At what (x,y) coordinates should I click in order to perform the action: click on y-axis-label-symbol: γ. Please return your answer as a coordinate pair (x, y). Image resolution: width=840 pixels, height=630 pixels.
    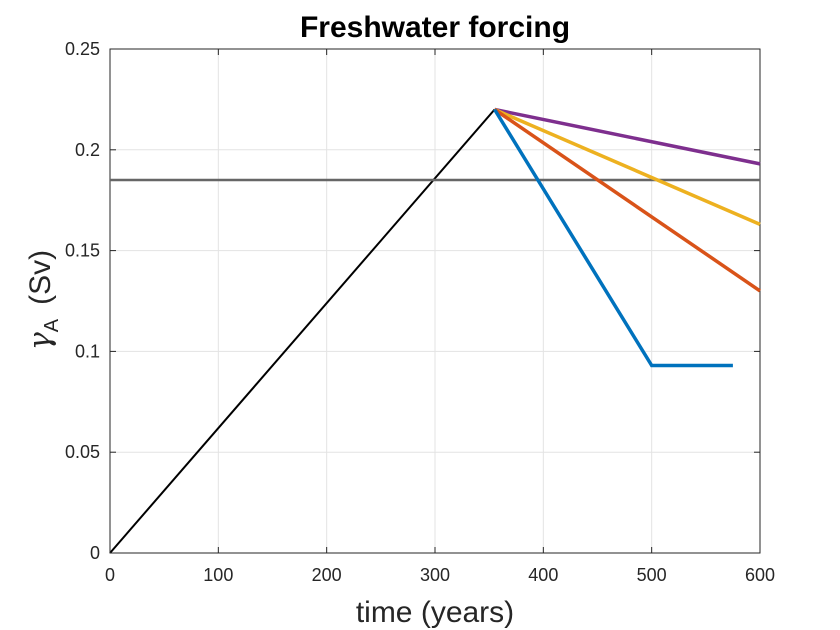
    Looking at the image, I should click on (40, 341).